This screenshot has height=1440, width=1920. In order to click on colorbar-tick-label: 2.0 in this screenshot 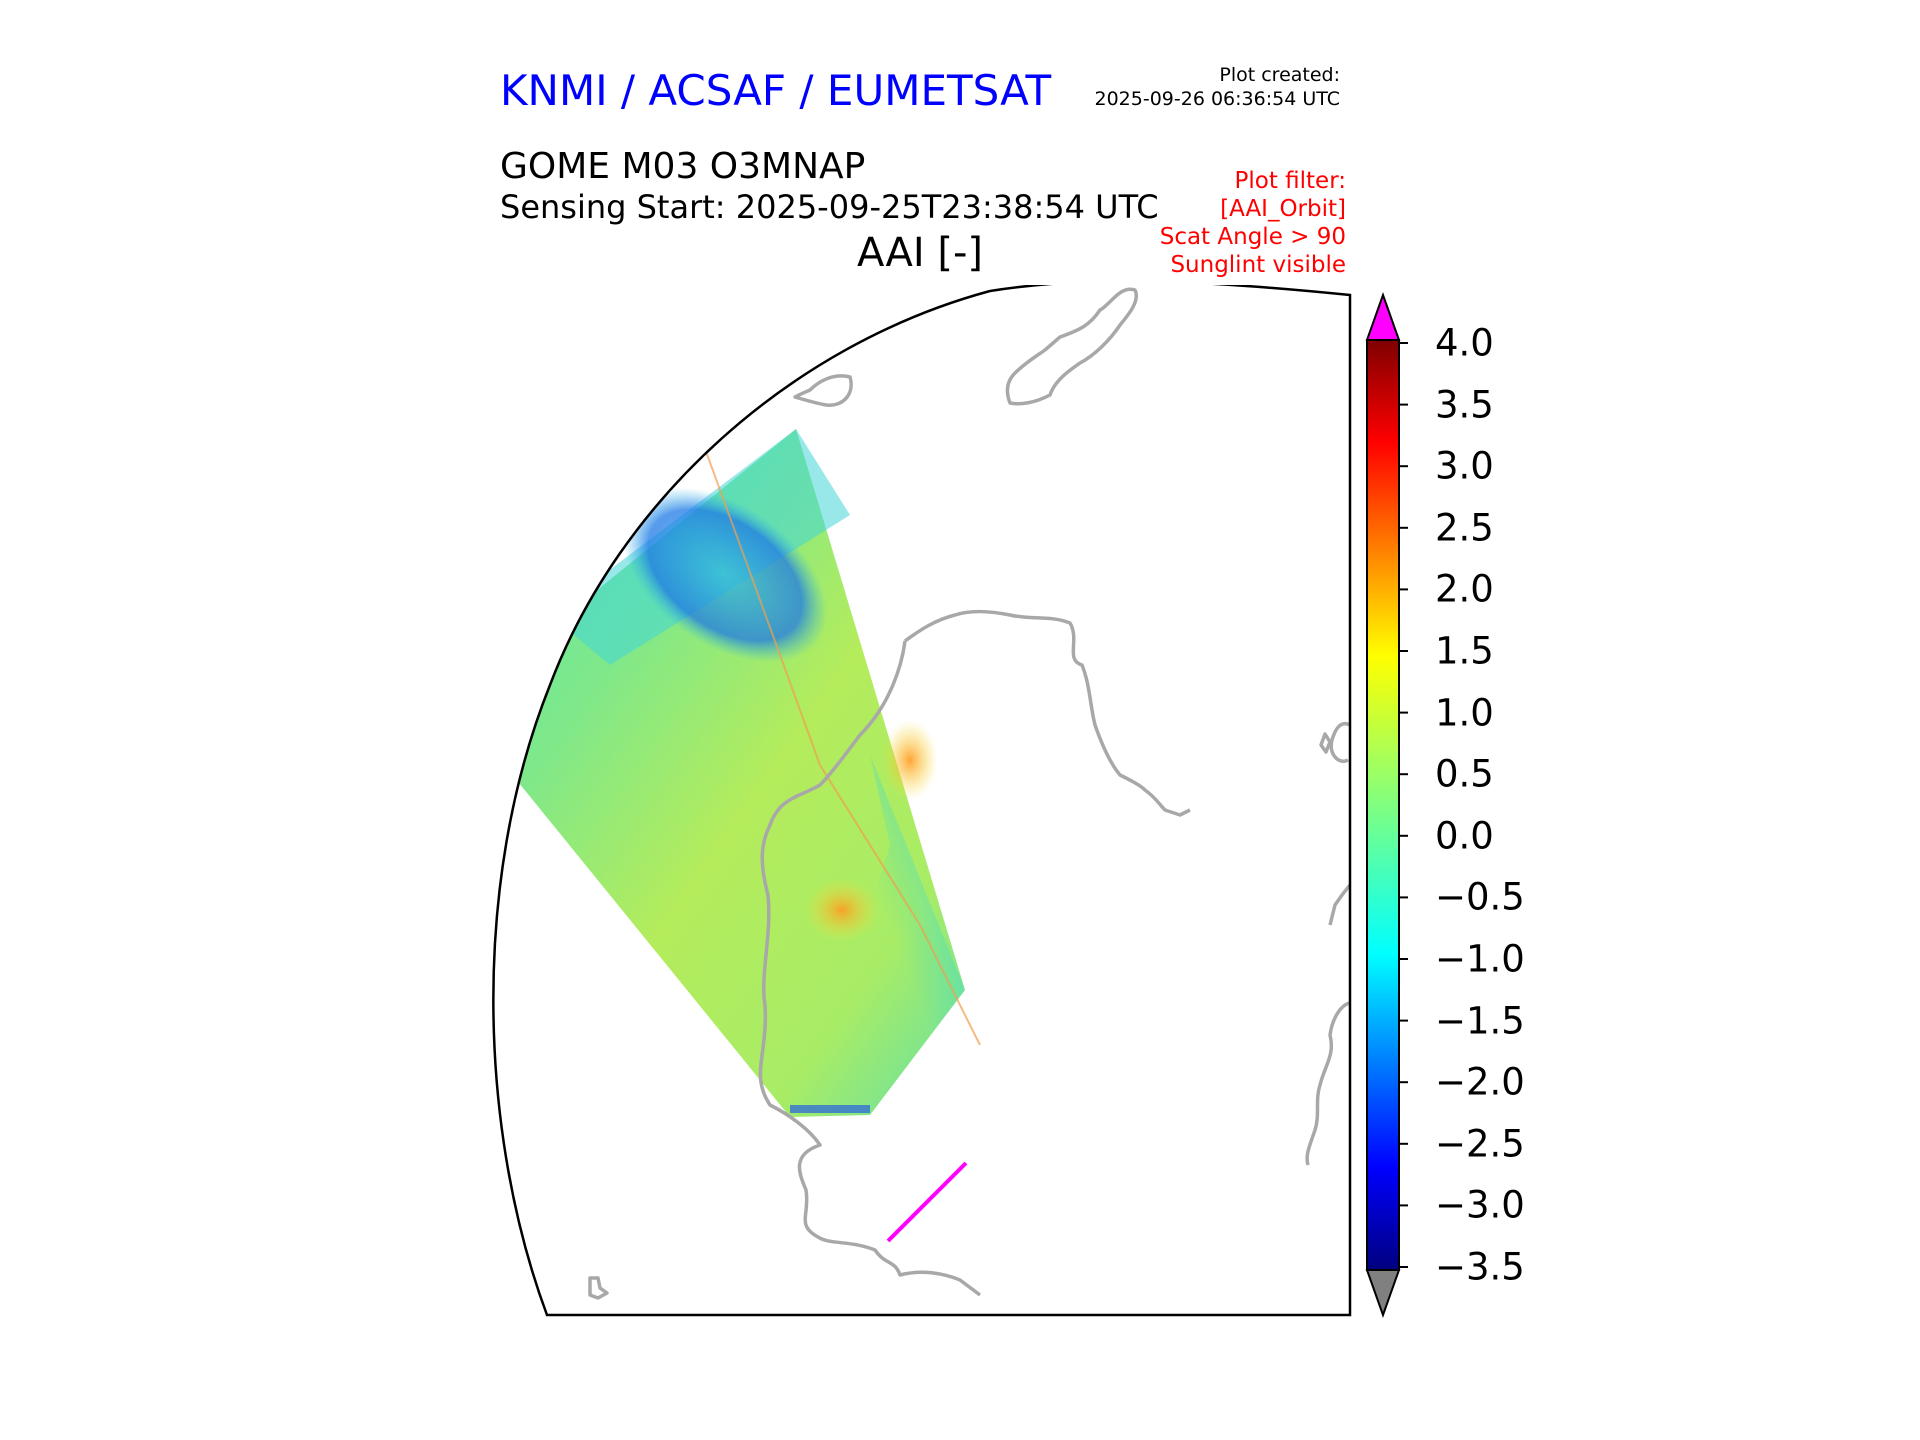, I will do `click(1464, 589)`.